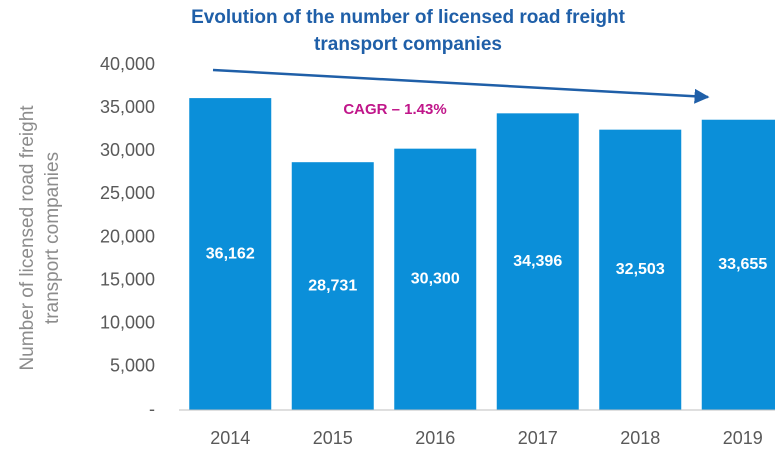 The height and width of the screenshot is (453, 775). What do you see at coordinates (743, 438) in the screenshot?
I see `x-tick-label: 2019` at bounding box center [743, 438].